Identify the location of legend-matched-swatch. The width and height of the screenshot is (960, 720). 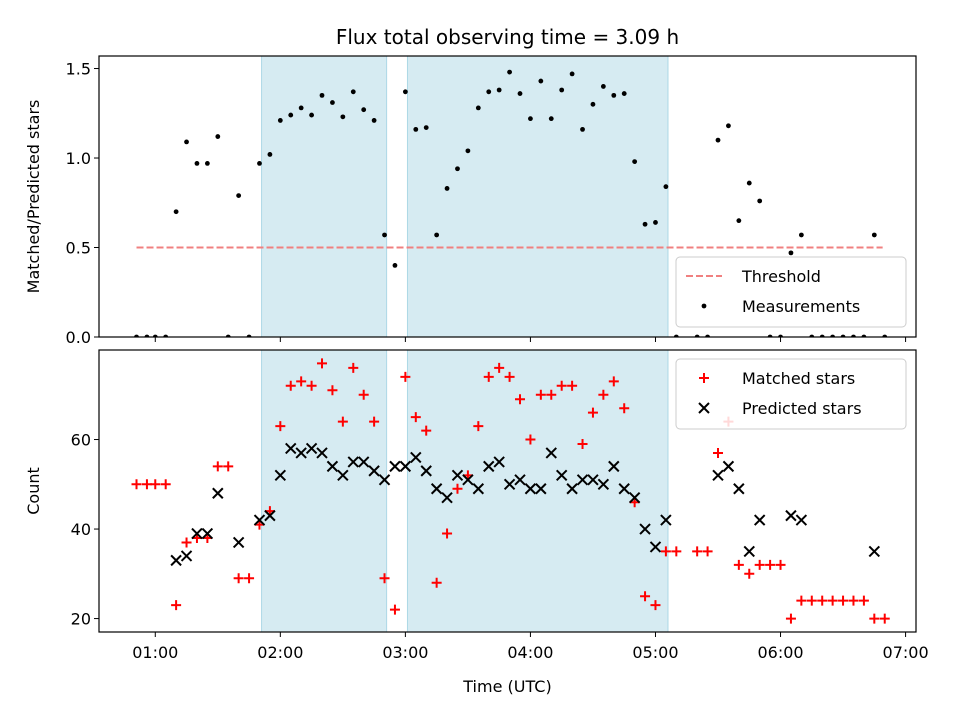
(704, 378).